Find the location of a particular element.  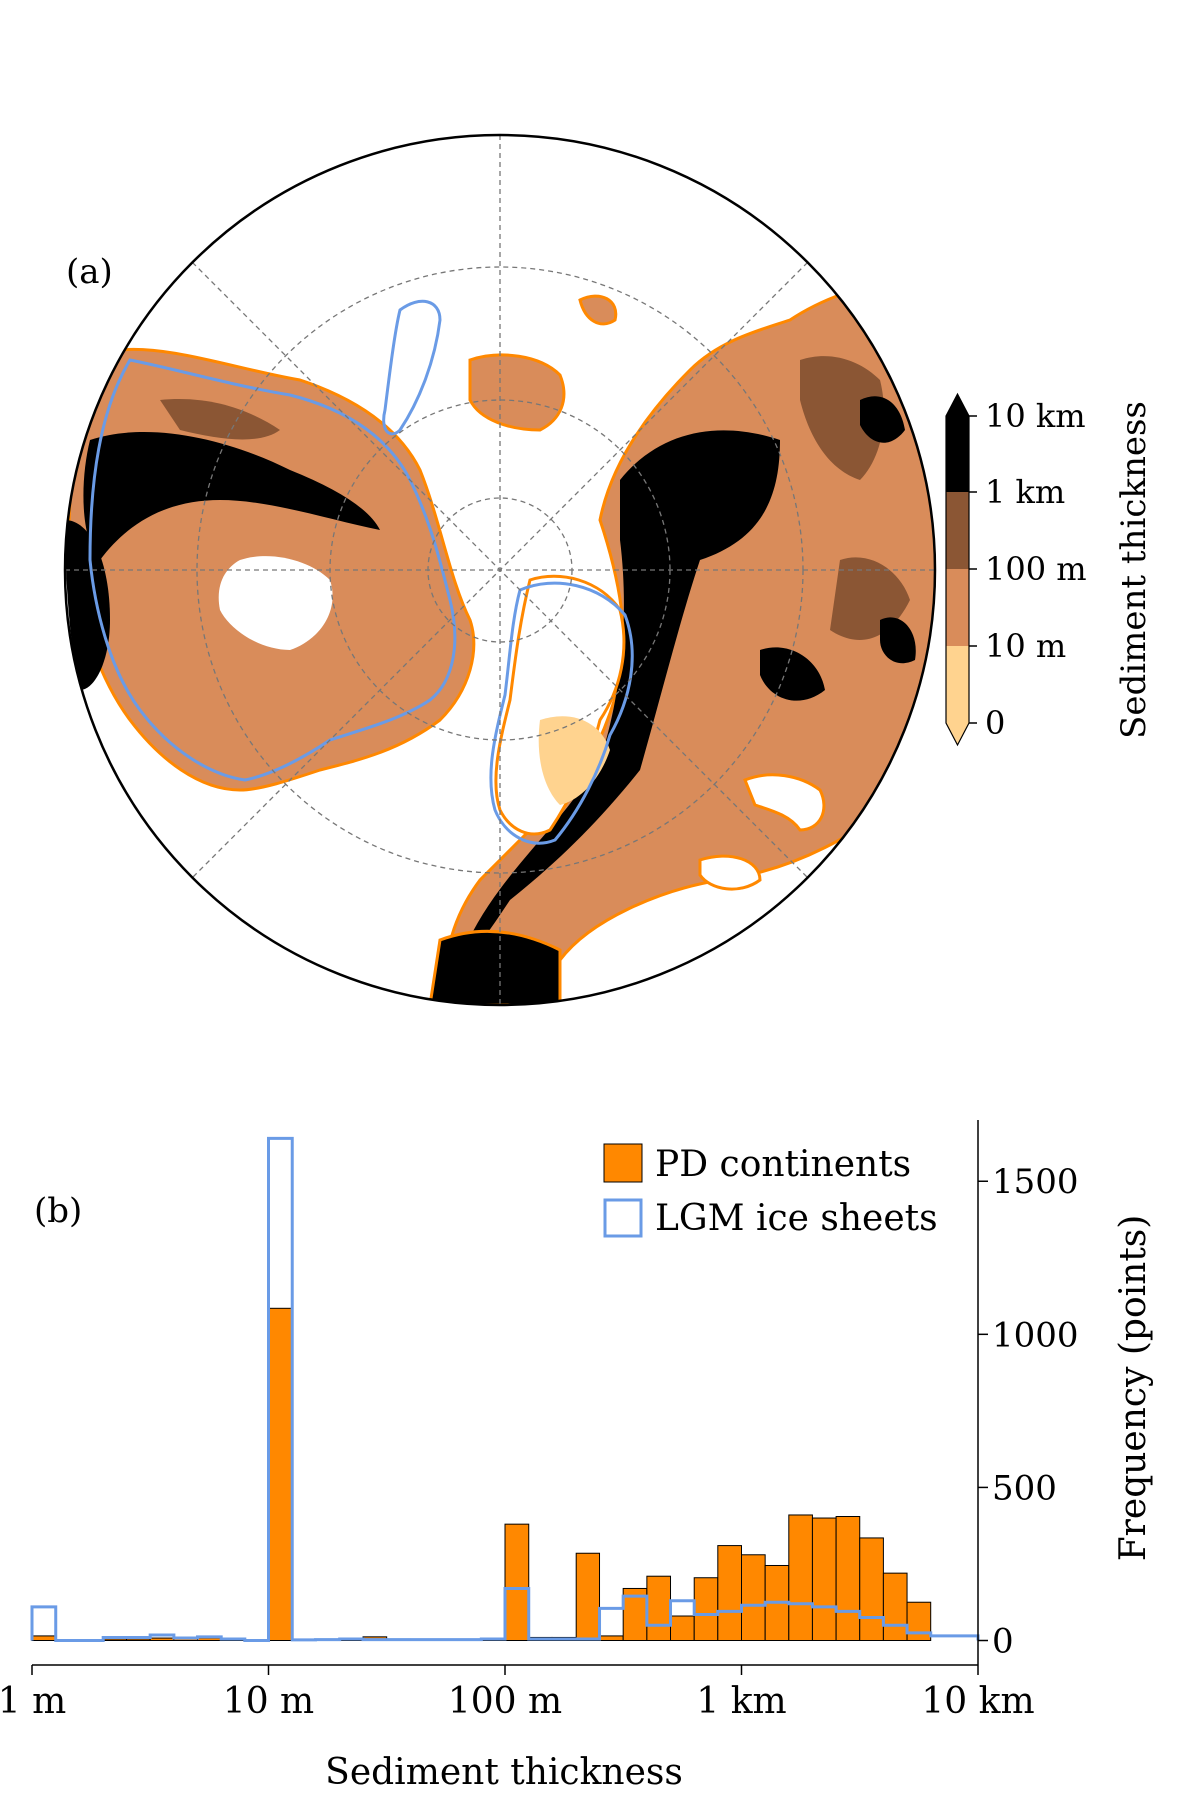

africa-tip is located at coordinates (495, 967).